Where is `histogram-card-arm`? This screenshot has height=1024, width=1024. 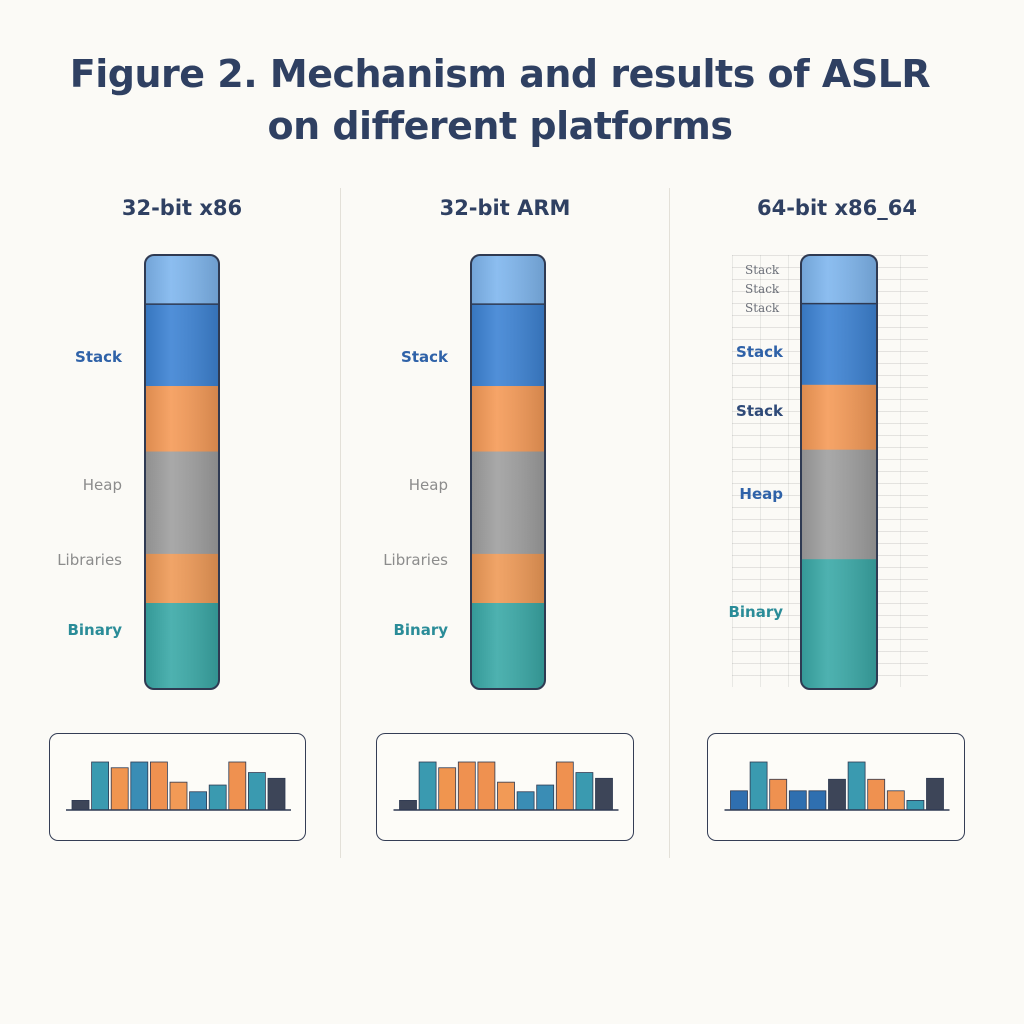 histogram-card-arm is located at coordinates (505, 787).